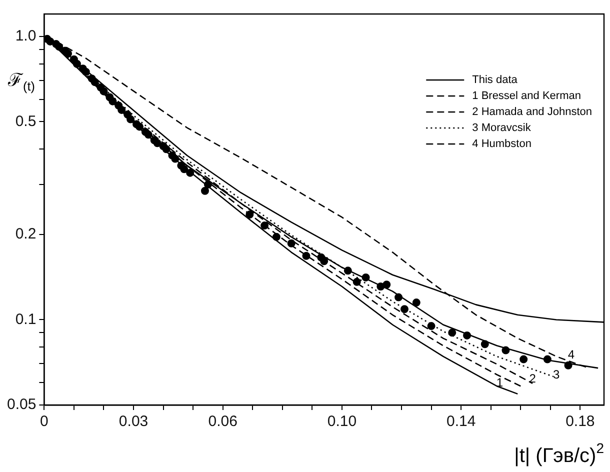 The height and width of the screenshot is (472, 610). Describe the element at coordinates (500, 383) in the screenshot. I see `annotation: 1` at that location.